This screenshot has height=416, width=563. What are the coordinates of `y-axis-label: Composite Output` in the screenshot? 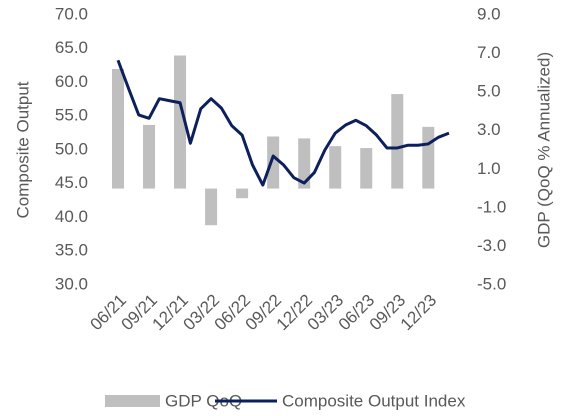 It's located at (22, 149).